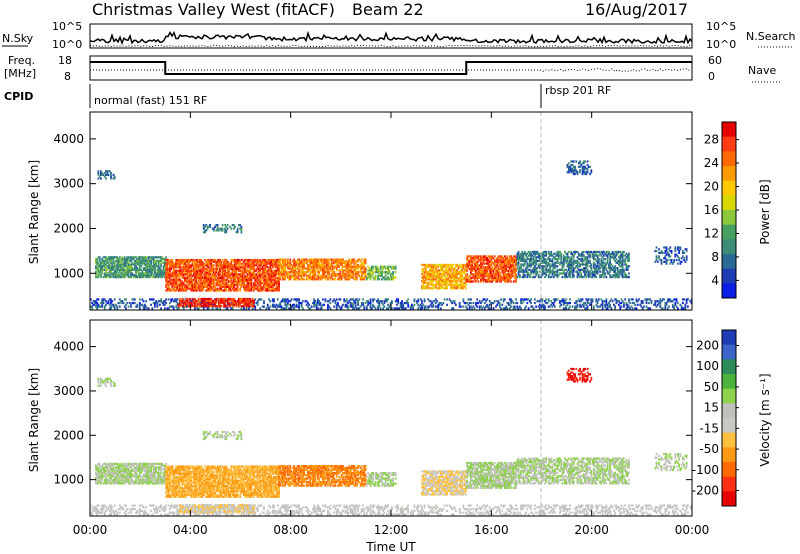  What do you see at coordinates (391, 36) in the screenshot?
I see `nsky-frame` at bounding box center [391, 36].